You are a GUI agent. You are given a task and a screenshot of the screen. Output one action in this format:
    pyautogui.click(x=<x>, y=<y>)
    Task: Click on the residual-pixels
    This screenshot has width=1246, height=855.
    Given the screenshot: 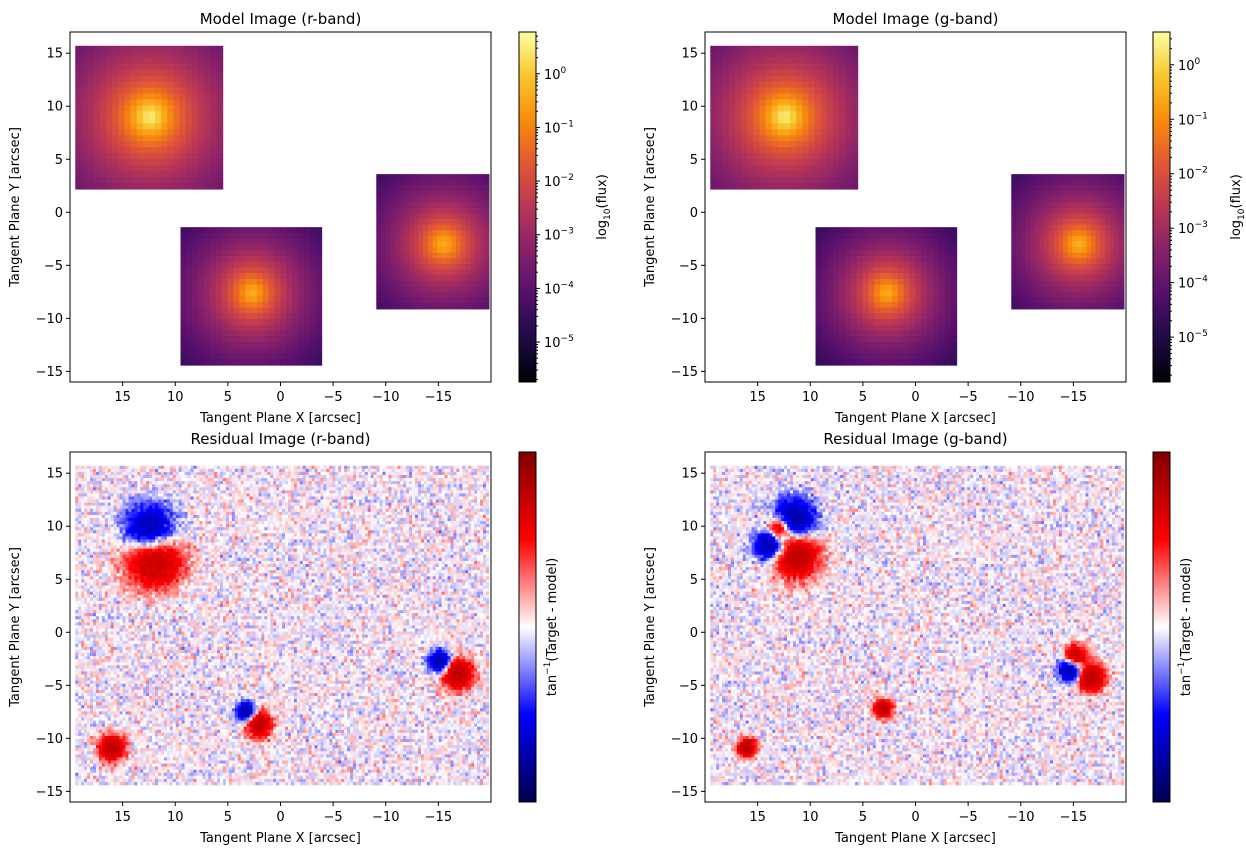 What is the action you would take?
    pyautogui.click(x=282, y=625)
    